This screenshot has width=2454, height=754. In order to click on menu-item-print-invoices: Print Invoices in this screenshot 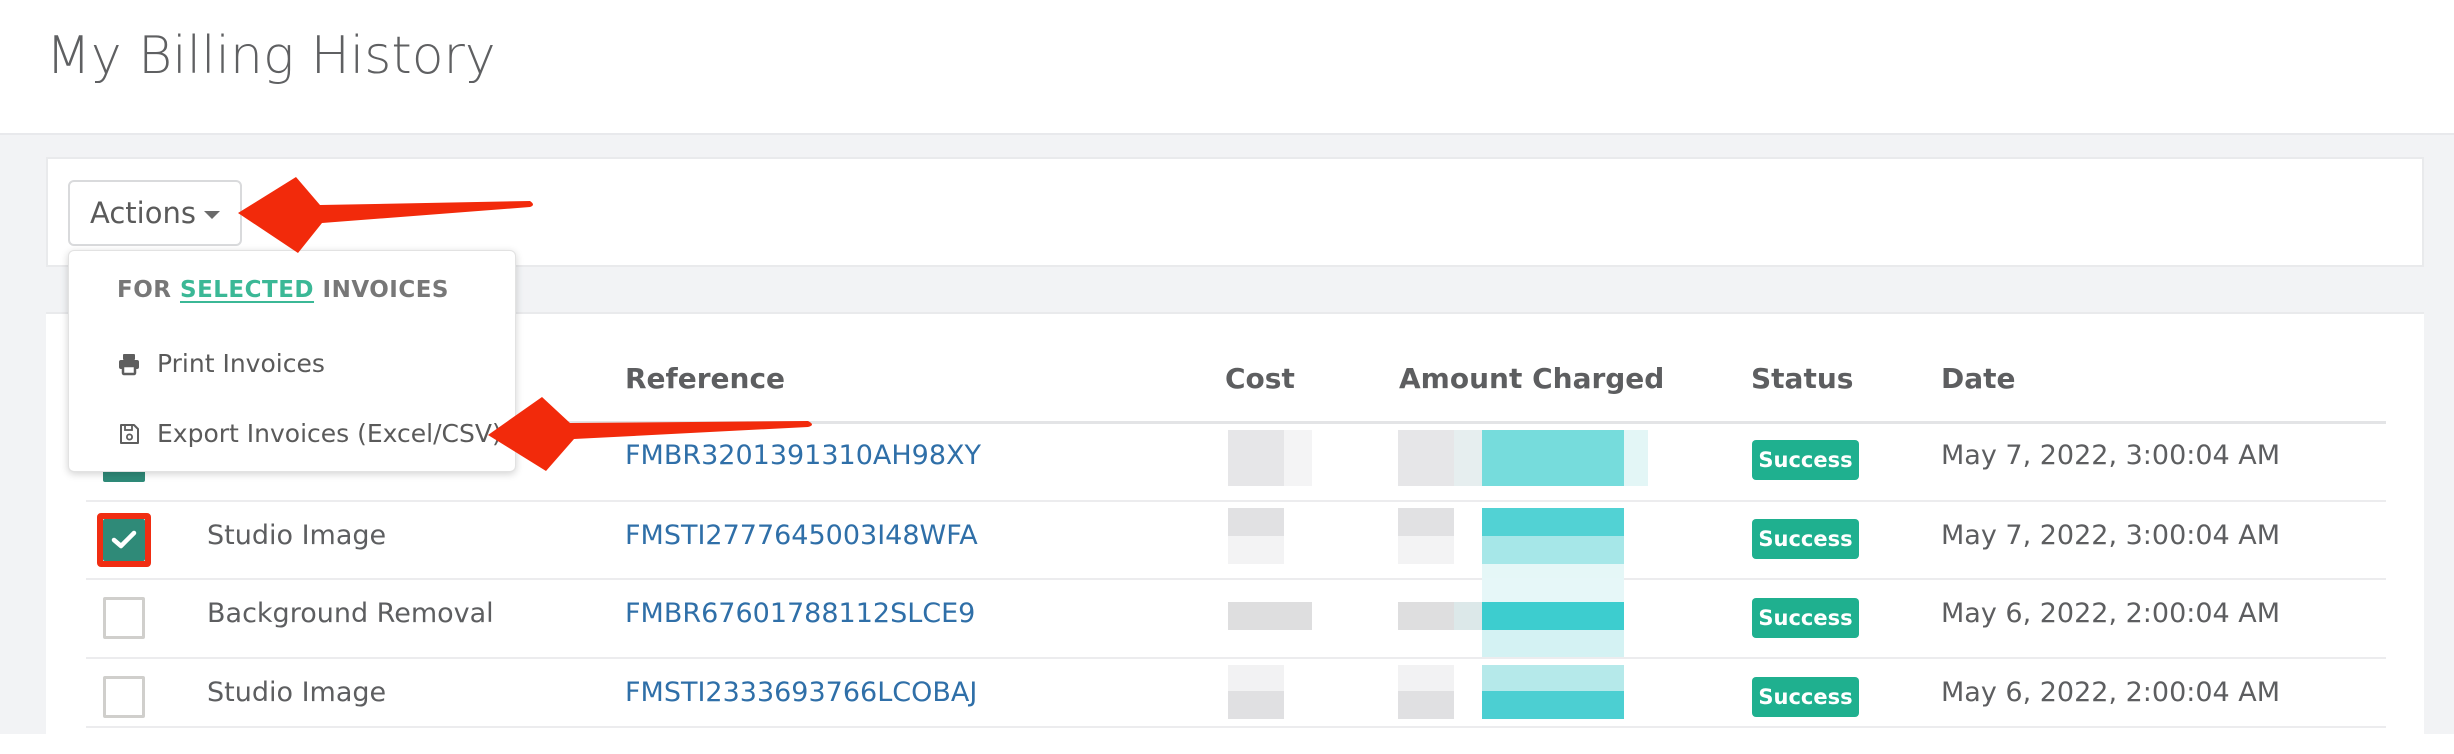, I will do `click(221, 363)`.